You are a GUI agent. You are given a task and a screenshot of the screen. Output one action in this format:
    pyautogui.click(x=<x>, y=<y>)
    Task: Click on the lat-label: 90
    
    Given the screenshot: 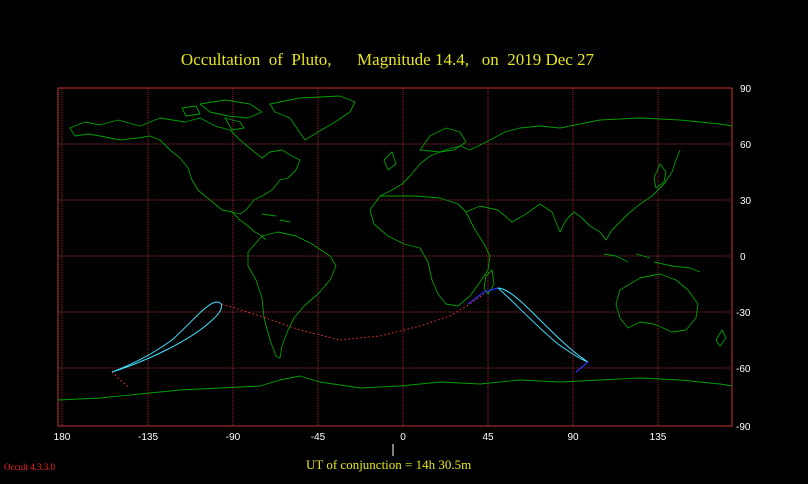 What is the action you would take?
    pyautogui.click(x=746, y=89)
    